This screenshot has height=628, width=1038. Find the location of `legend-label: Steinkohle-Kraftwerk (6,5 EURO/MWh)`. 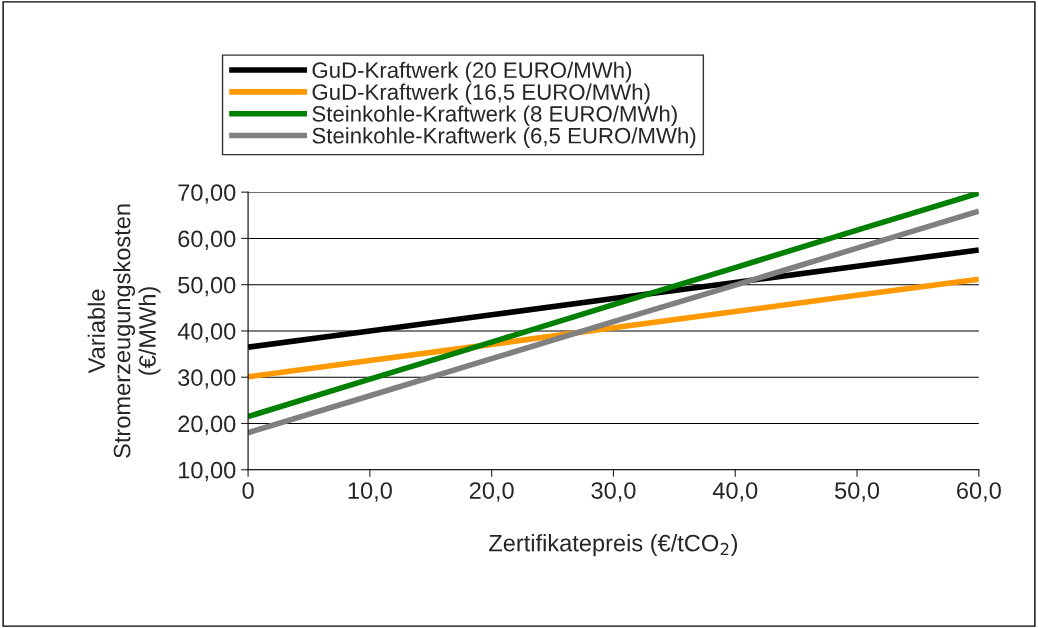

legend-label: Steinkohle-Kraftwerk (6,5 EURO/MWh) is located at coordinates (504, 137).